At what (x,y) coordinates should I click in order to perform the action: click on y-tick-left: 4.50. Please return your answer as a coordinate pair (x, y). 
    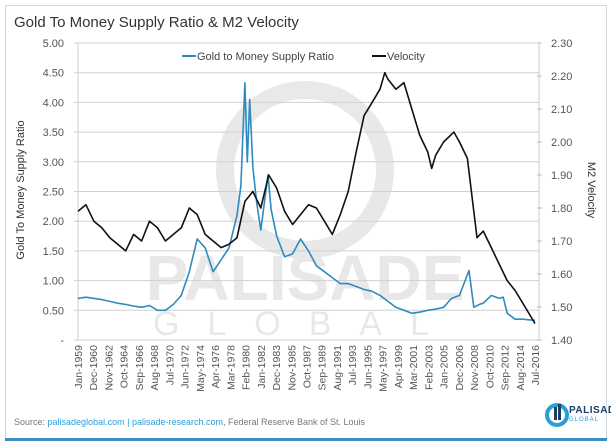
    Looking at the image, I should click on (53, 74).